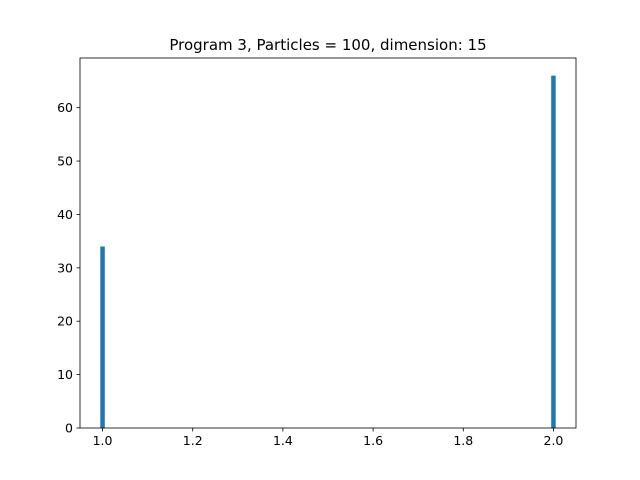  What do you see at coordinates (193, 440) in the screenshot?
I see `x-tick-label-1: 1.2` at bounding box center [193, 440].